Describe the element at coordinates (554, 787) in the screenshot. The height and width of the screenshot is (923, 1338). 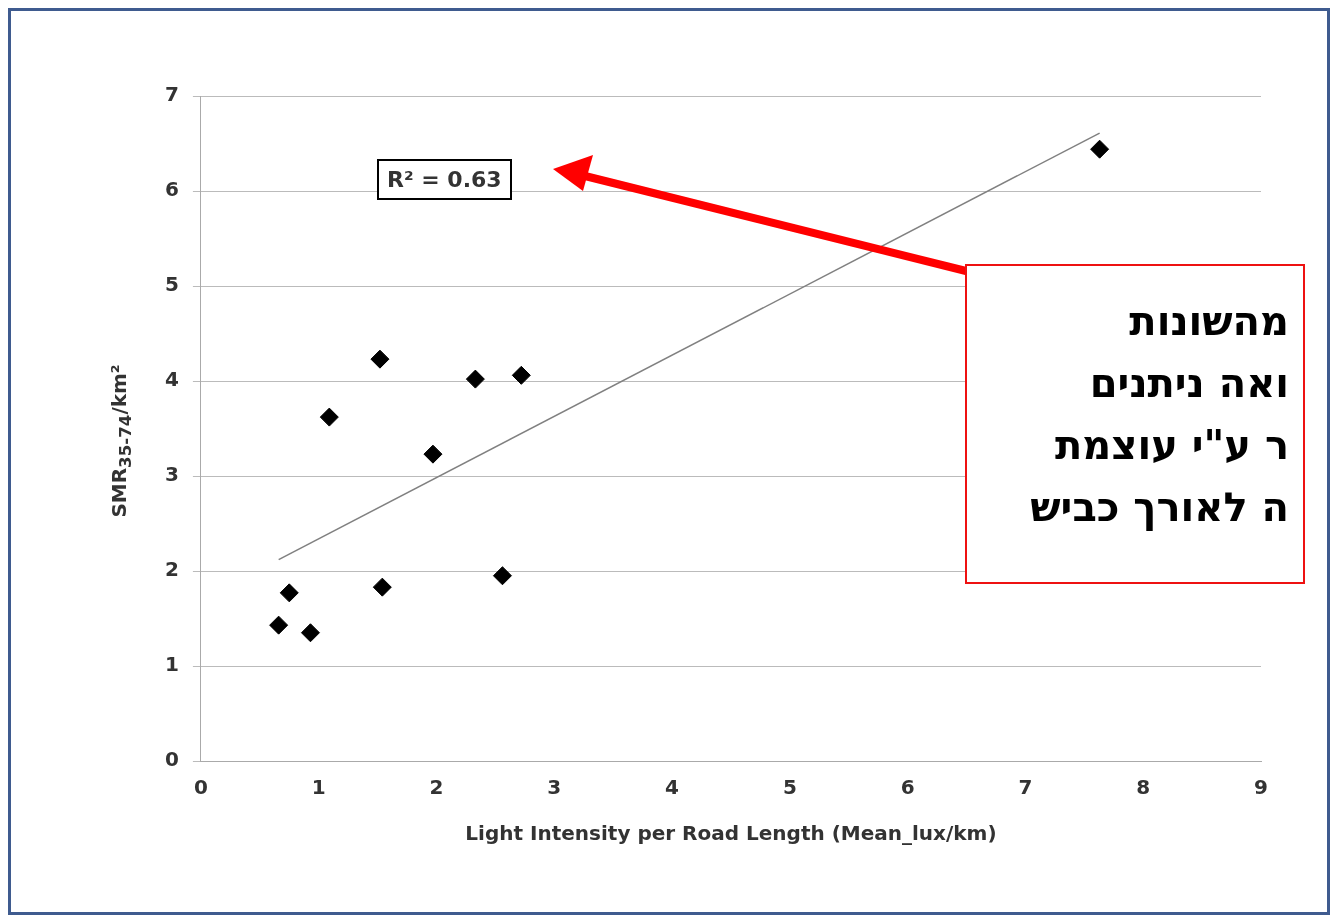
I see `x-tick-label: 3` at that location.